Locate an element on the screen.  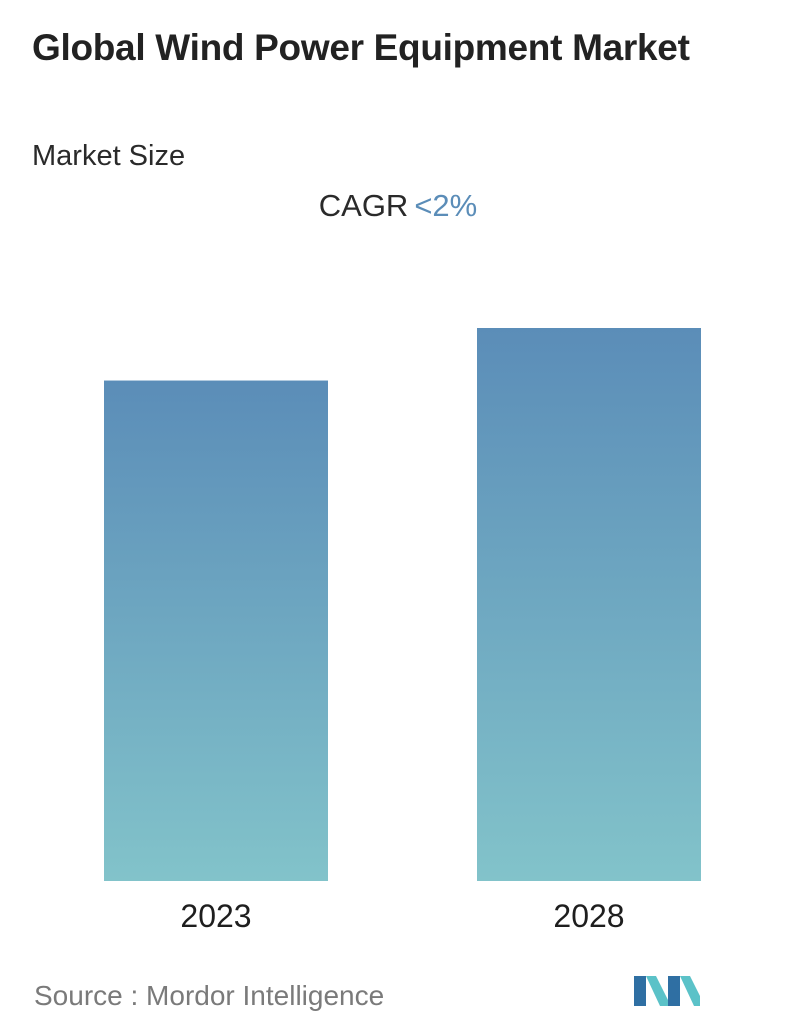
mordor-intelligence-logo-icon is located at coordinates (667, 991).